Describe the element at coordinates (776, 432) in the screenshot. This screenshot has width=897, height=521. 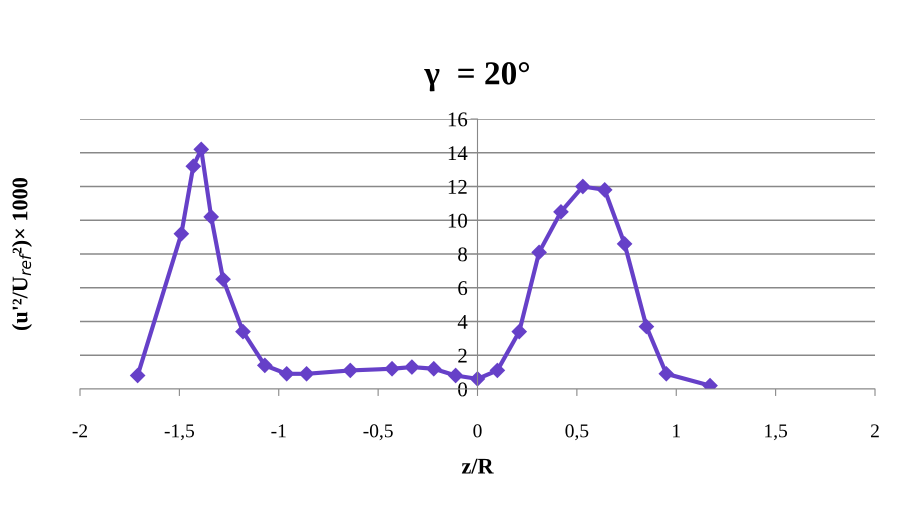
I see `x-tick-label: 1,5` at that location.